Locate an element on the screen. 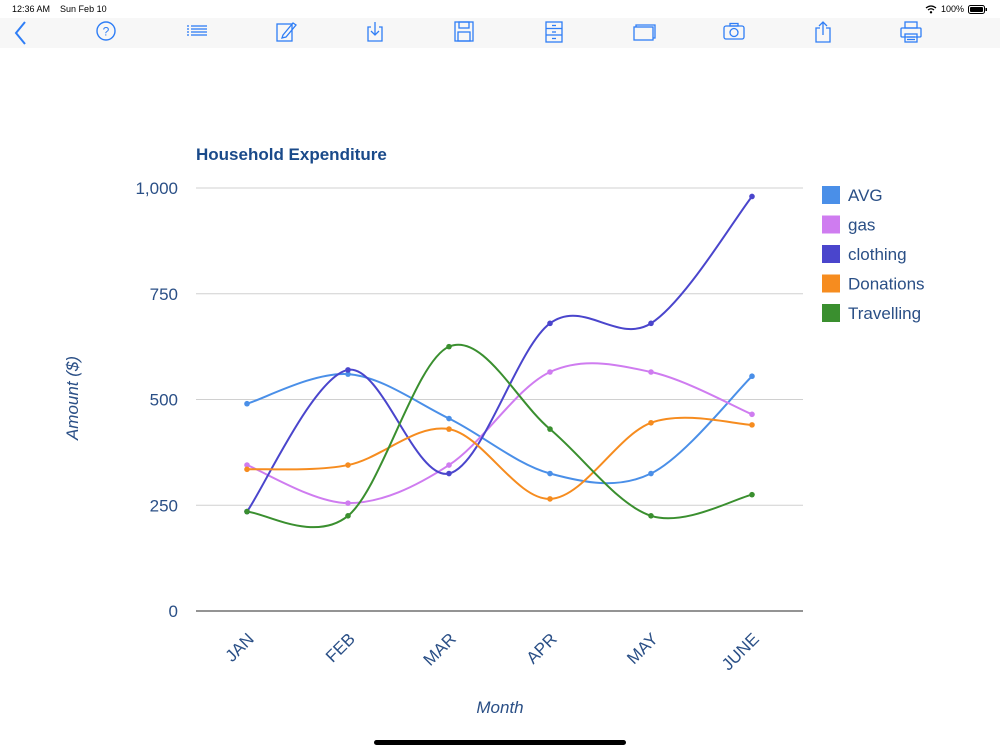  battery-icon is located at coordinates (977, 9).